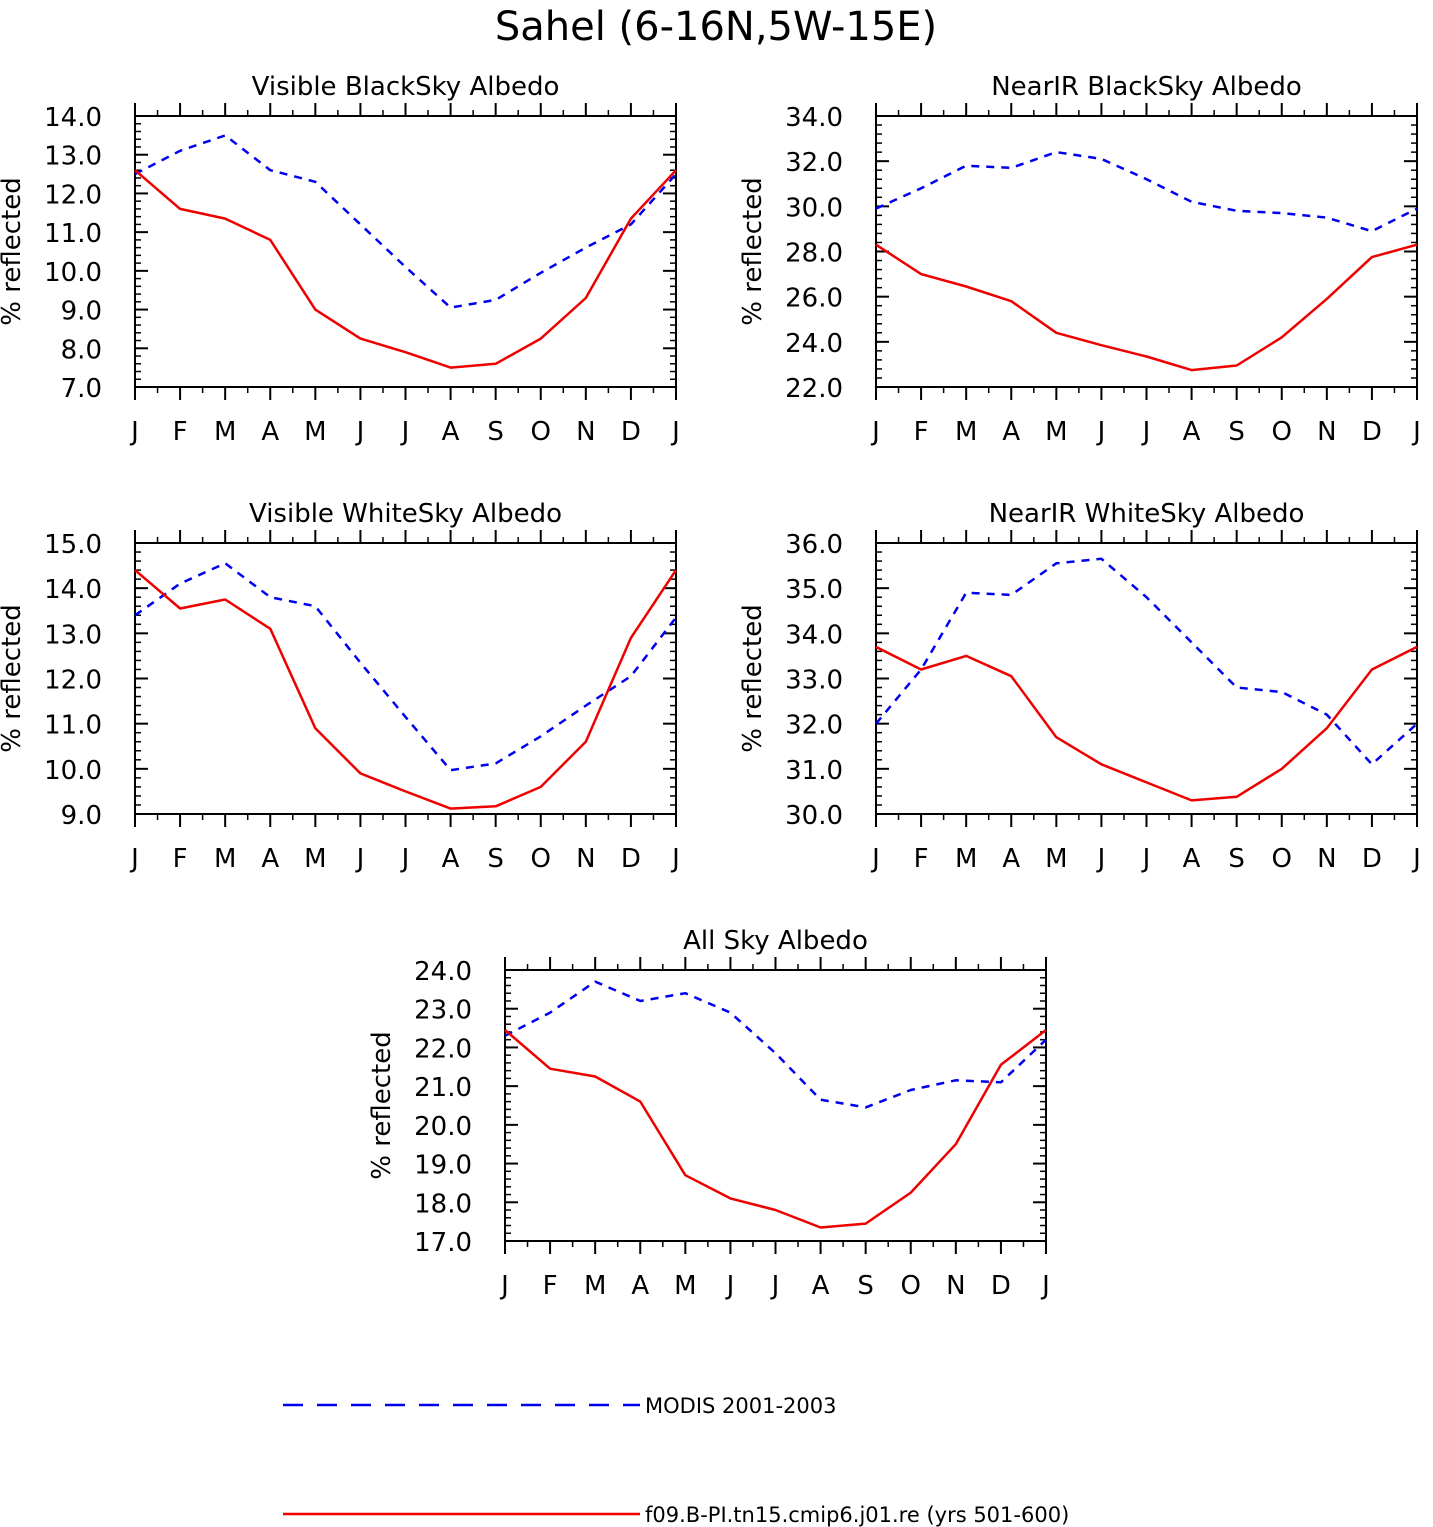  What do you see at coordinates (81, 350) in the screenshot?
I see `y-tick-label: 8.0` at bounding box center [81, 350].